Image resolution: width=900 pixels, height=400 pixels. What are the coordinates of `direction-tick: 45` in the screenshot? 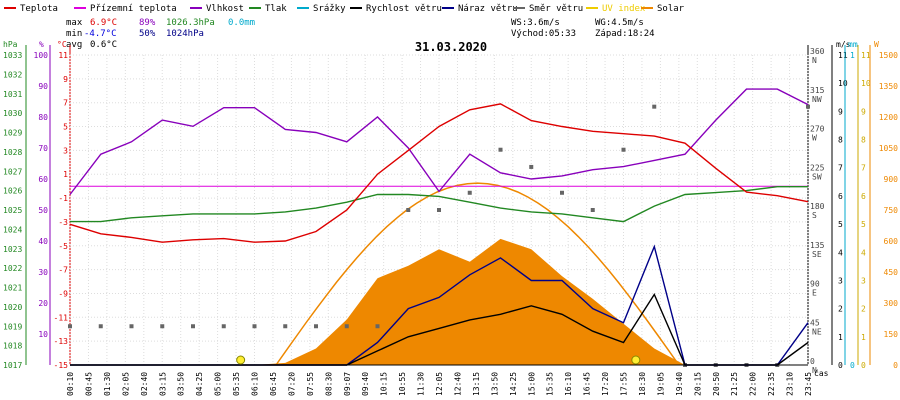 It's located at (815, 322).